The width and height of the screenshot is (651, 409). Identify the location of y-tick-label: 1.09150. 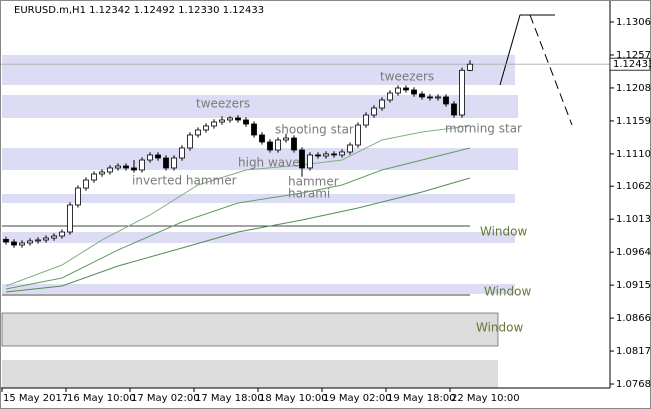
(633, 285).